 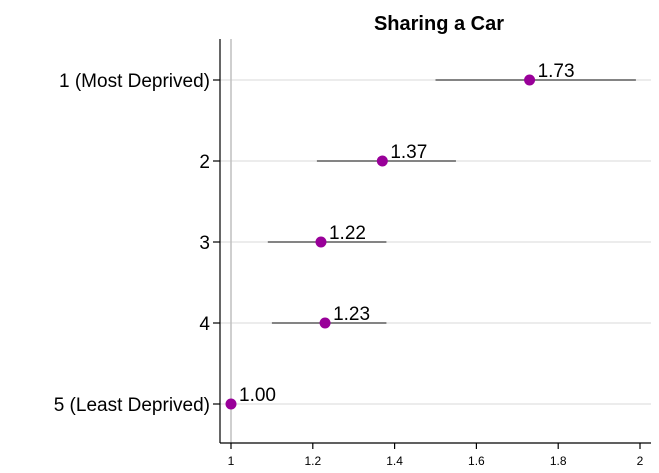 I want to click on category-label: 4, so click(x=204, y=324).